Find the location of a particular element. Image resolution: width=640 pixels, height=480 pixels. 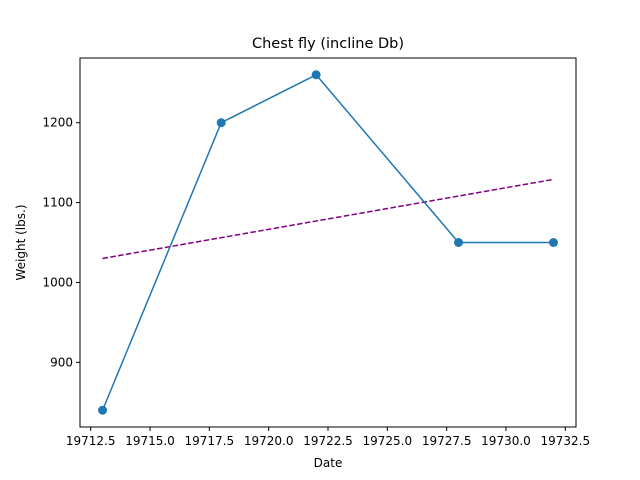

y-tick-label: 1100 is located at coordinates (57, 203).